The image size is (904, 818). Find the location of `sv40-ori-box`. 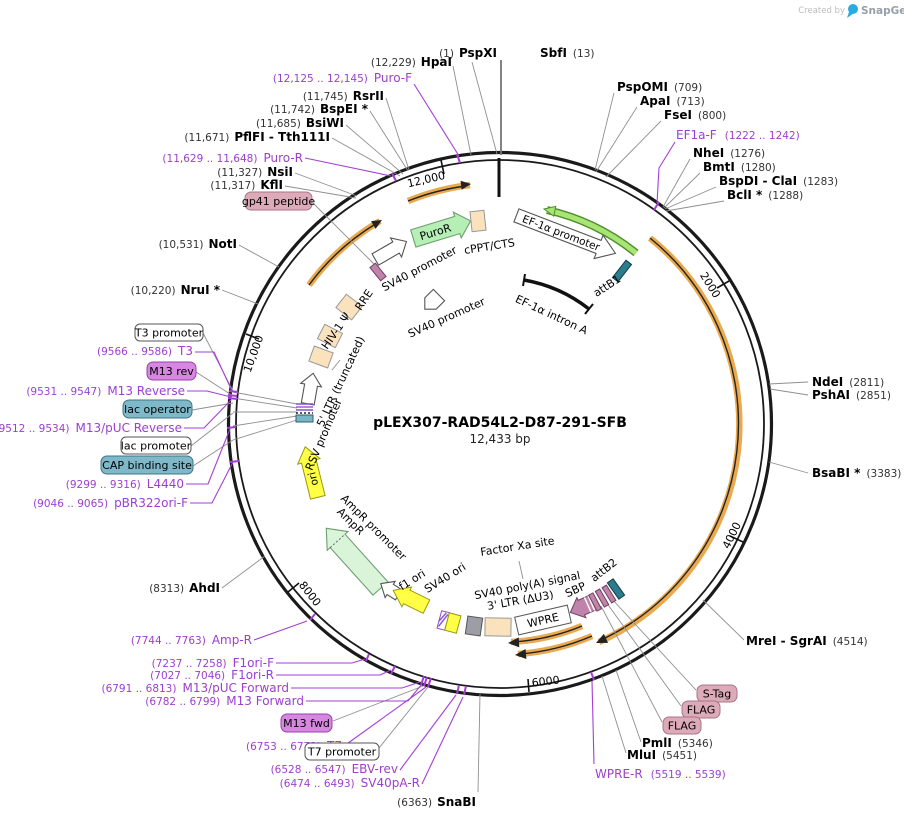

sv40-ori-box is located at coordinates (449, 622).